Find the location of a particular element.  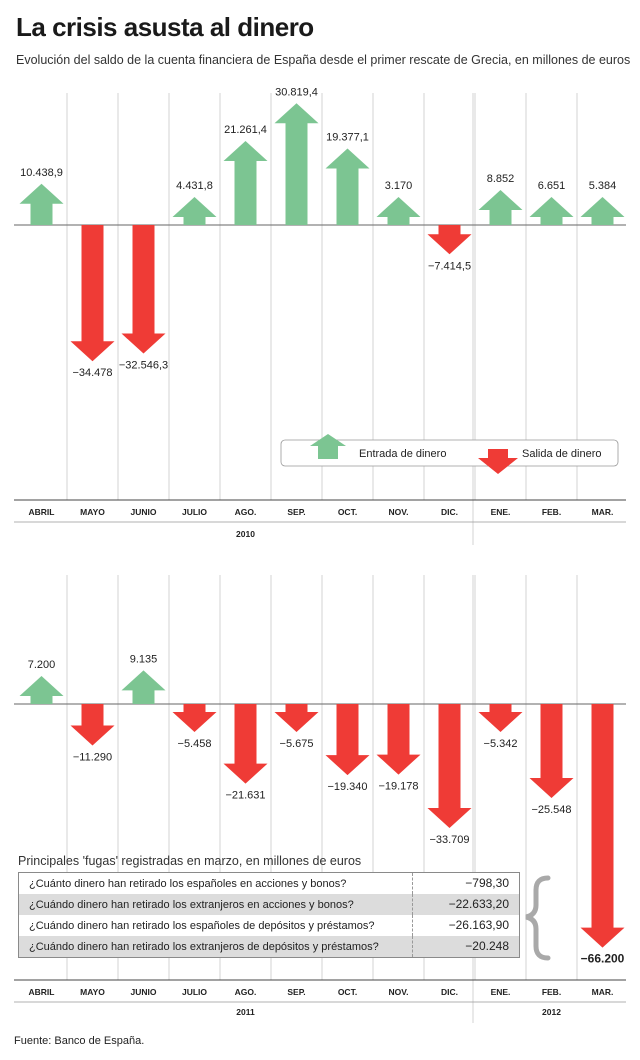

data-label: −33.709 is located at coordinates (449, 840).